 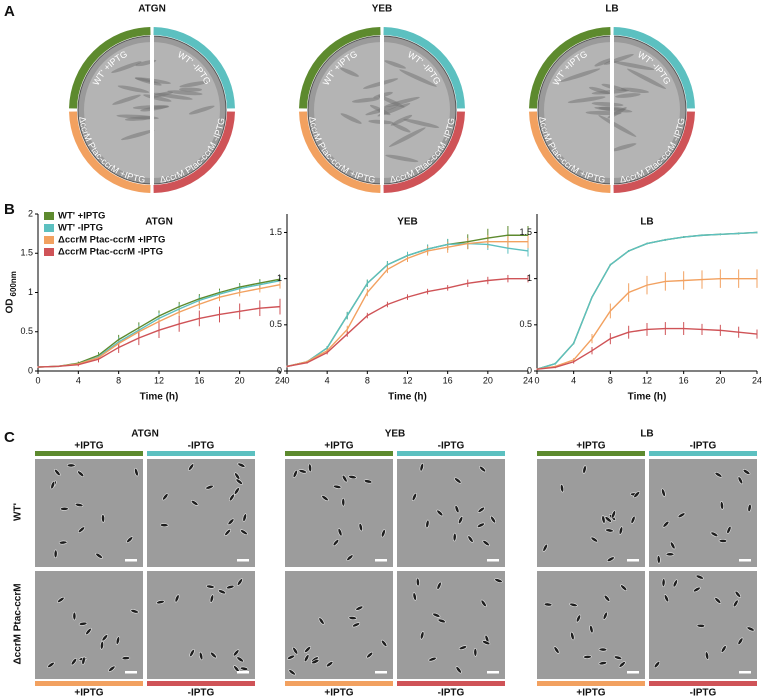 I want to click on legend-label: WT' +IPTG, so click(x=81, y=216).